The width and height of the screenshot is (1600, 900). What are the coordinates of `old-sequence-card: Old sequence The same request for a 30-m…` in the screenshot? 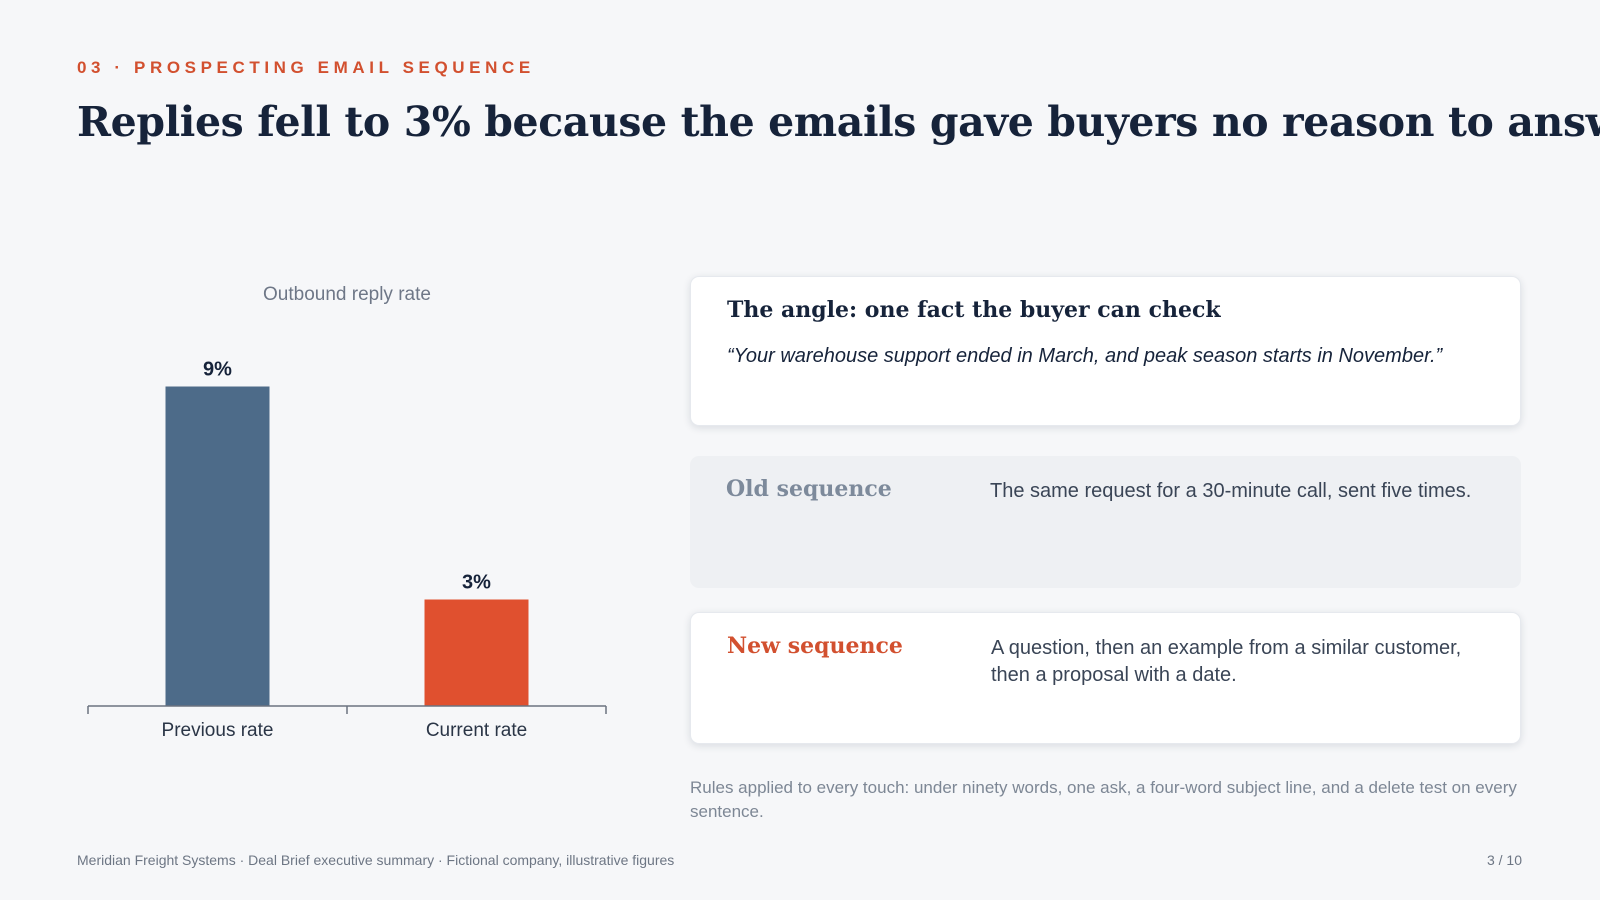 It's located at (1105, 522).